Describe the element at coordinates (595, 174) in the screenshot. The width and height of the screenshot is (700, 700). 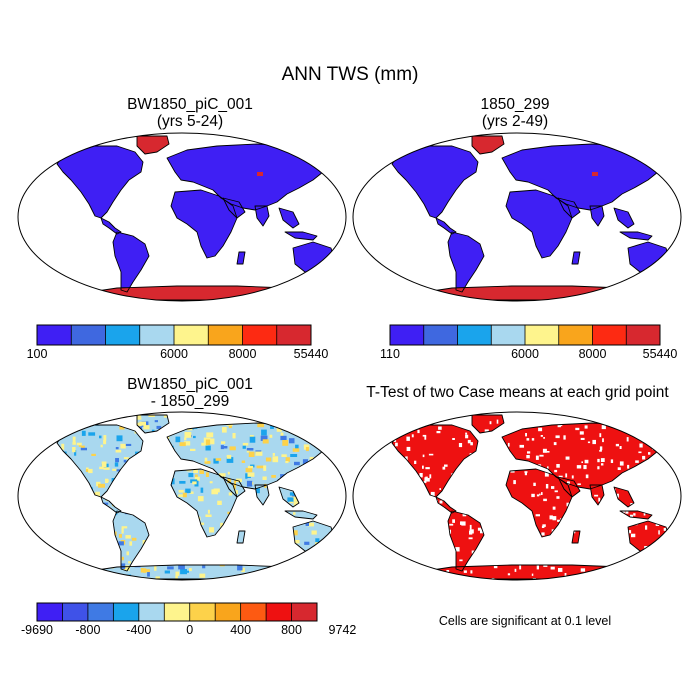
I see `field-highlights` at that location.